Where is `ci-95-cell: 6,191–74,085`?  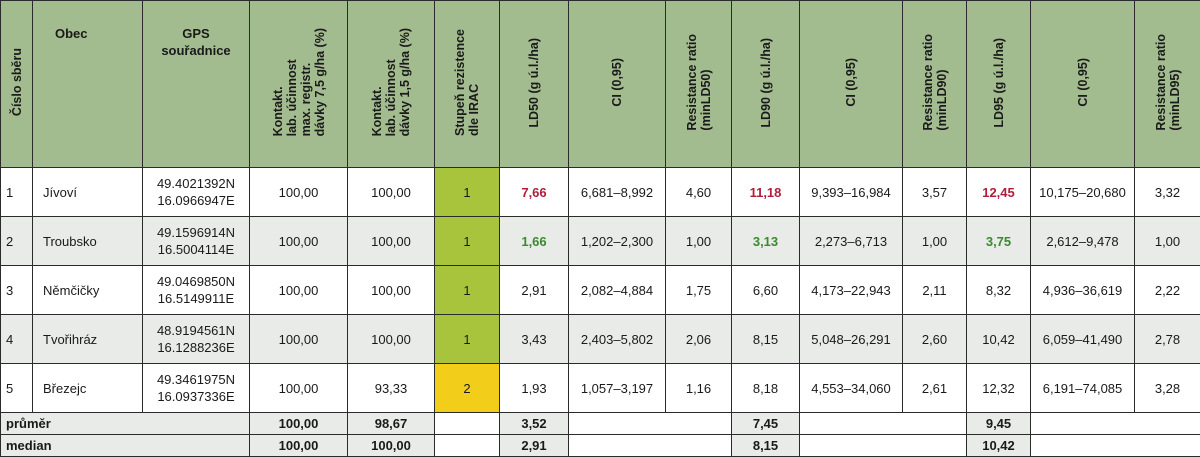
ci-95-cell: 6,191–74,085 is located at coordinates (1083, 388).